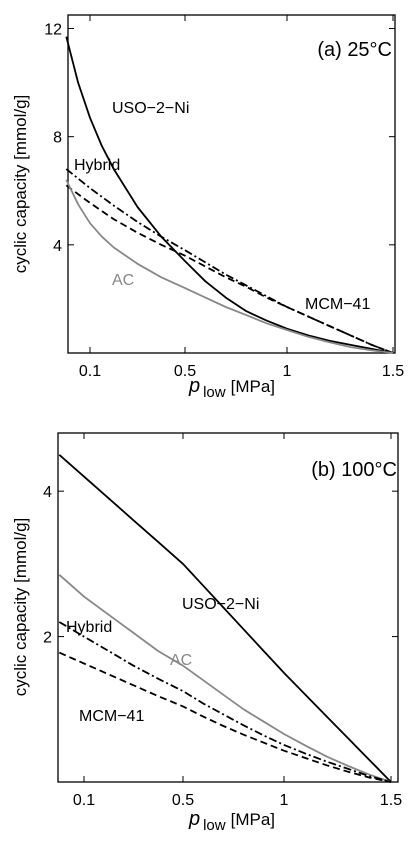  I want to click on series-label-a-2: MCM−41, so click(337, 304).